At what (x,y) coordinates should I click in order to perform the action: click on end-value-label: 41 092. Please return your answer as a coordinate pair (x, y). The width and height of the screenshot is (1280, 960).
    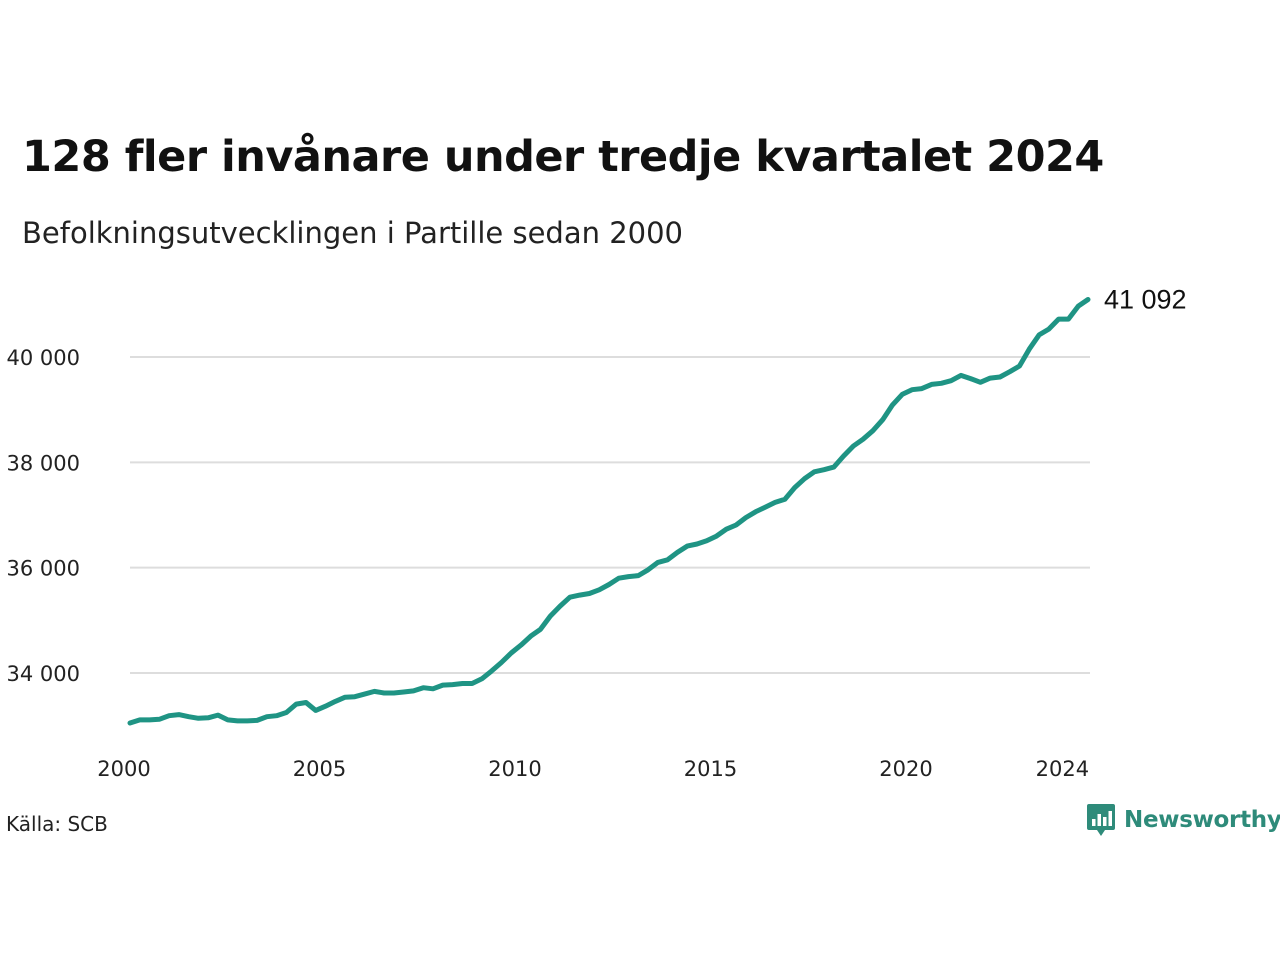
    Looking at the image, I should click on (1145, 299).